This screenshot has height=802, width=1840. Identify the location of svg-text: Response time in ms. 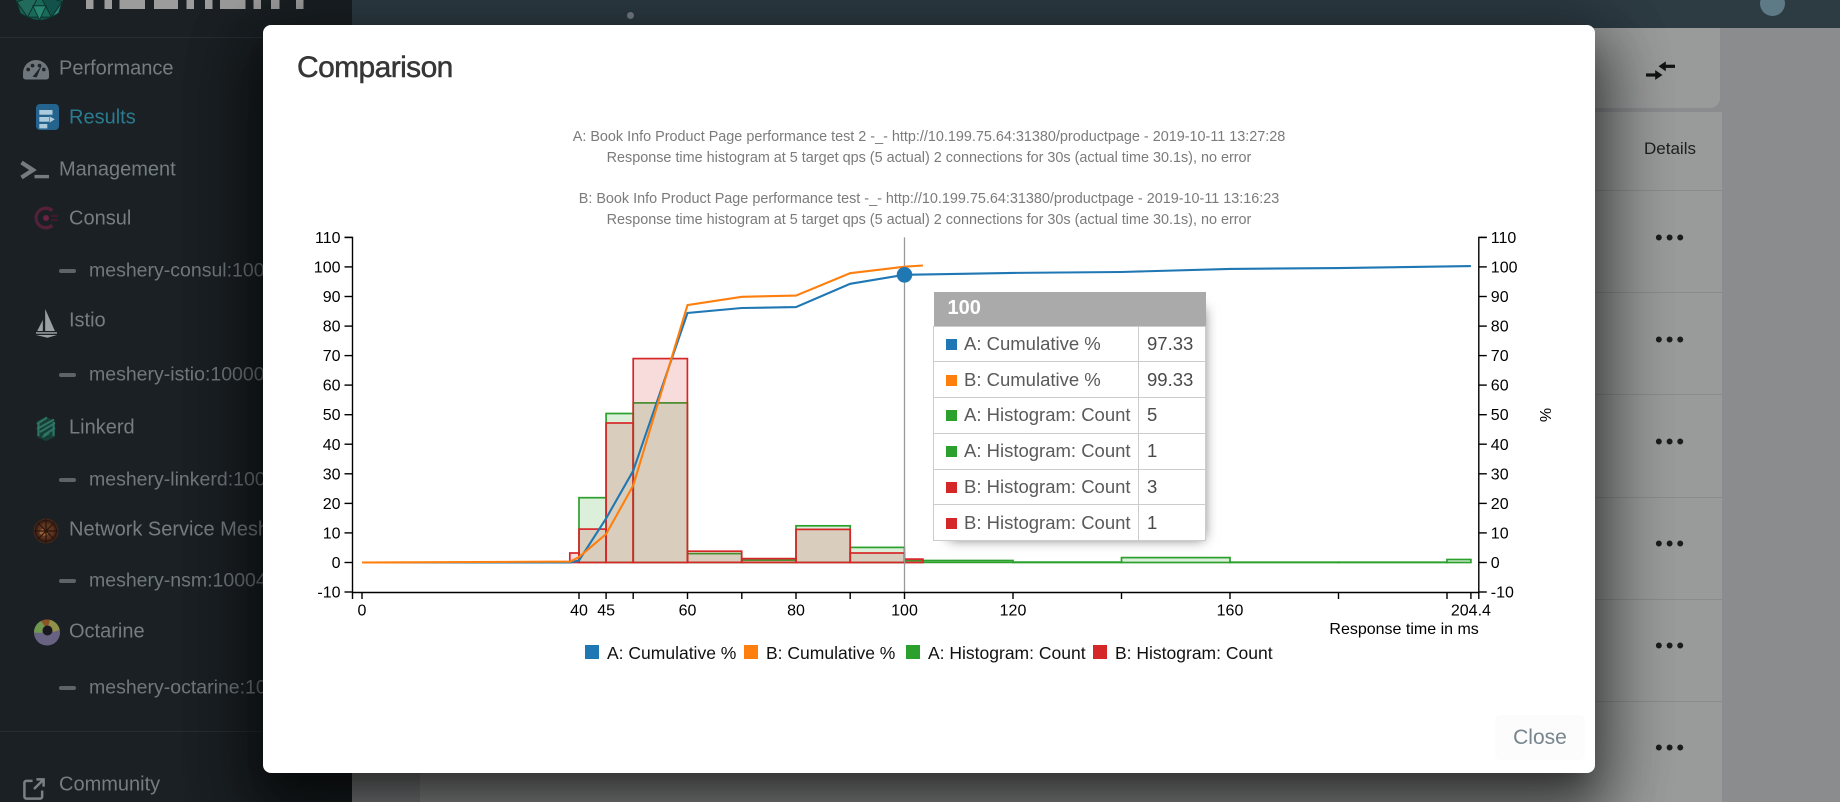
(1403, 629).